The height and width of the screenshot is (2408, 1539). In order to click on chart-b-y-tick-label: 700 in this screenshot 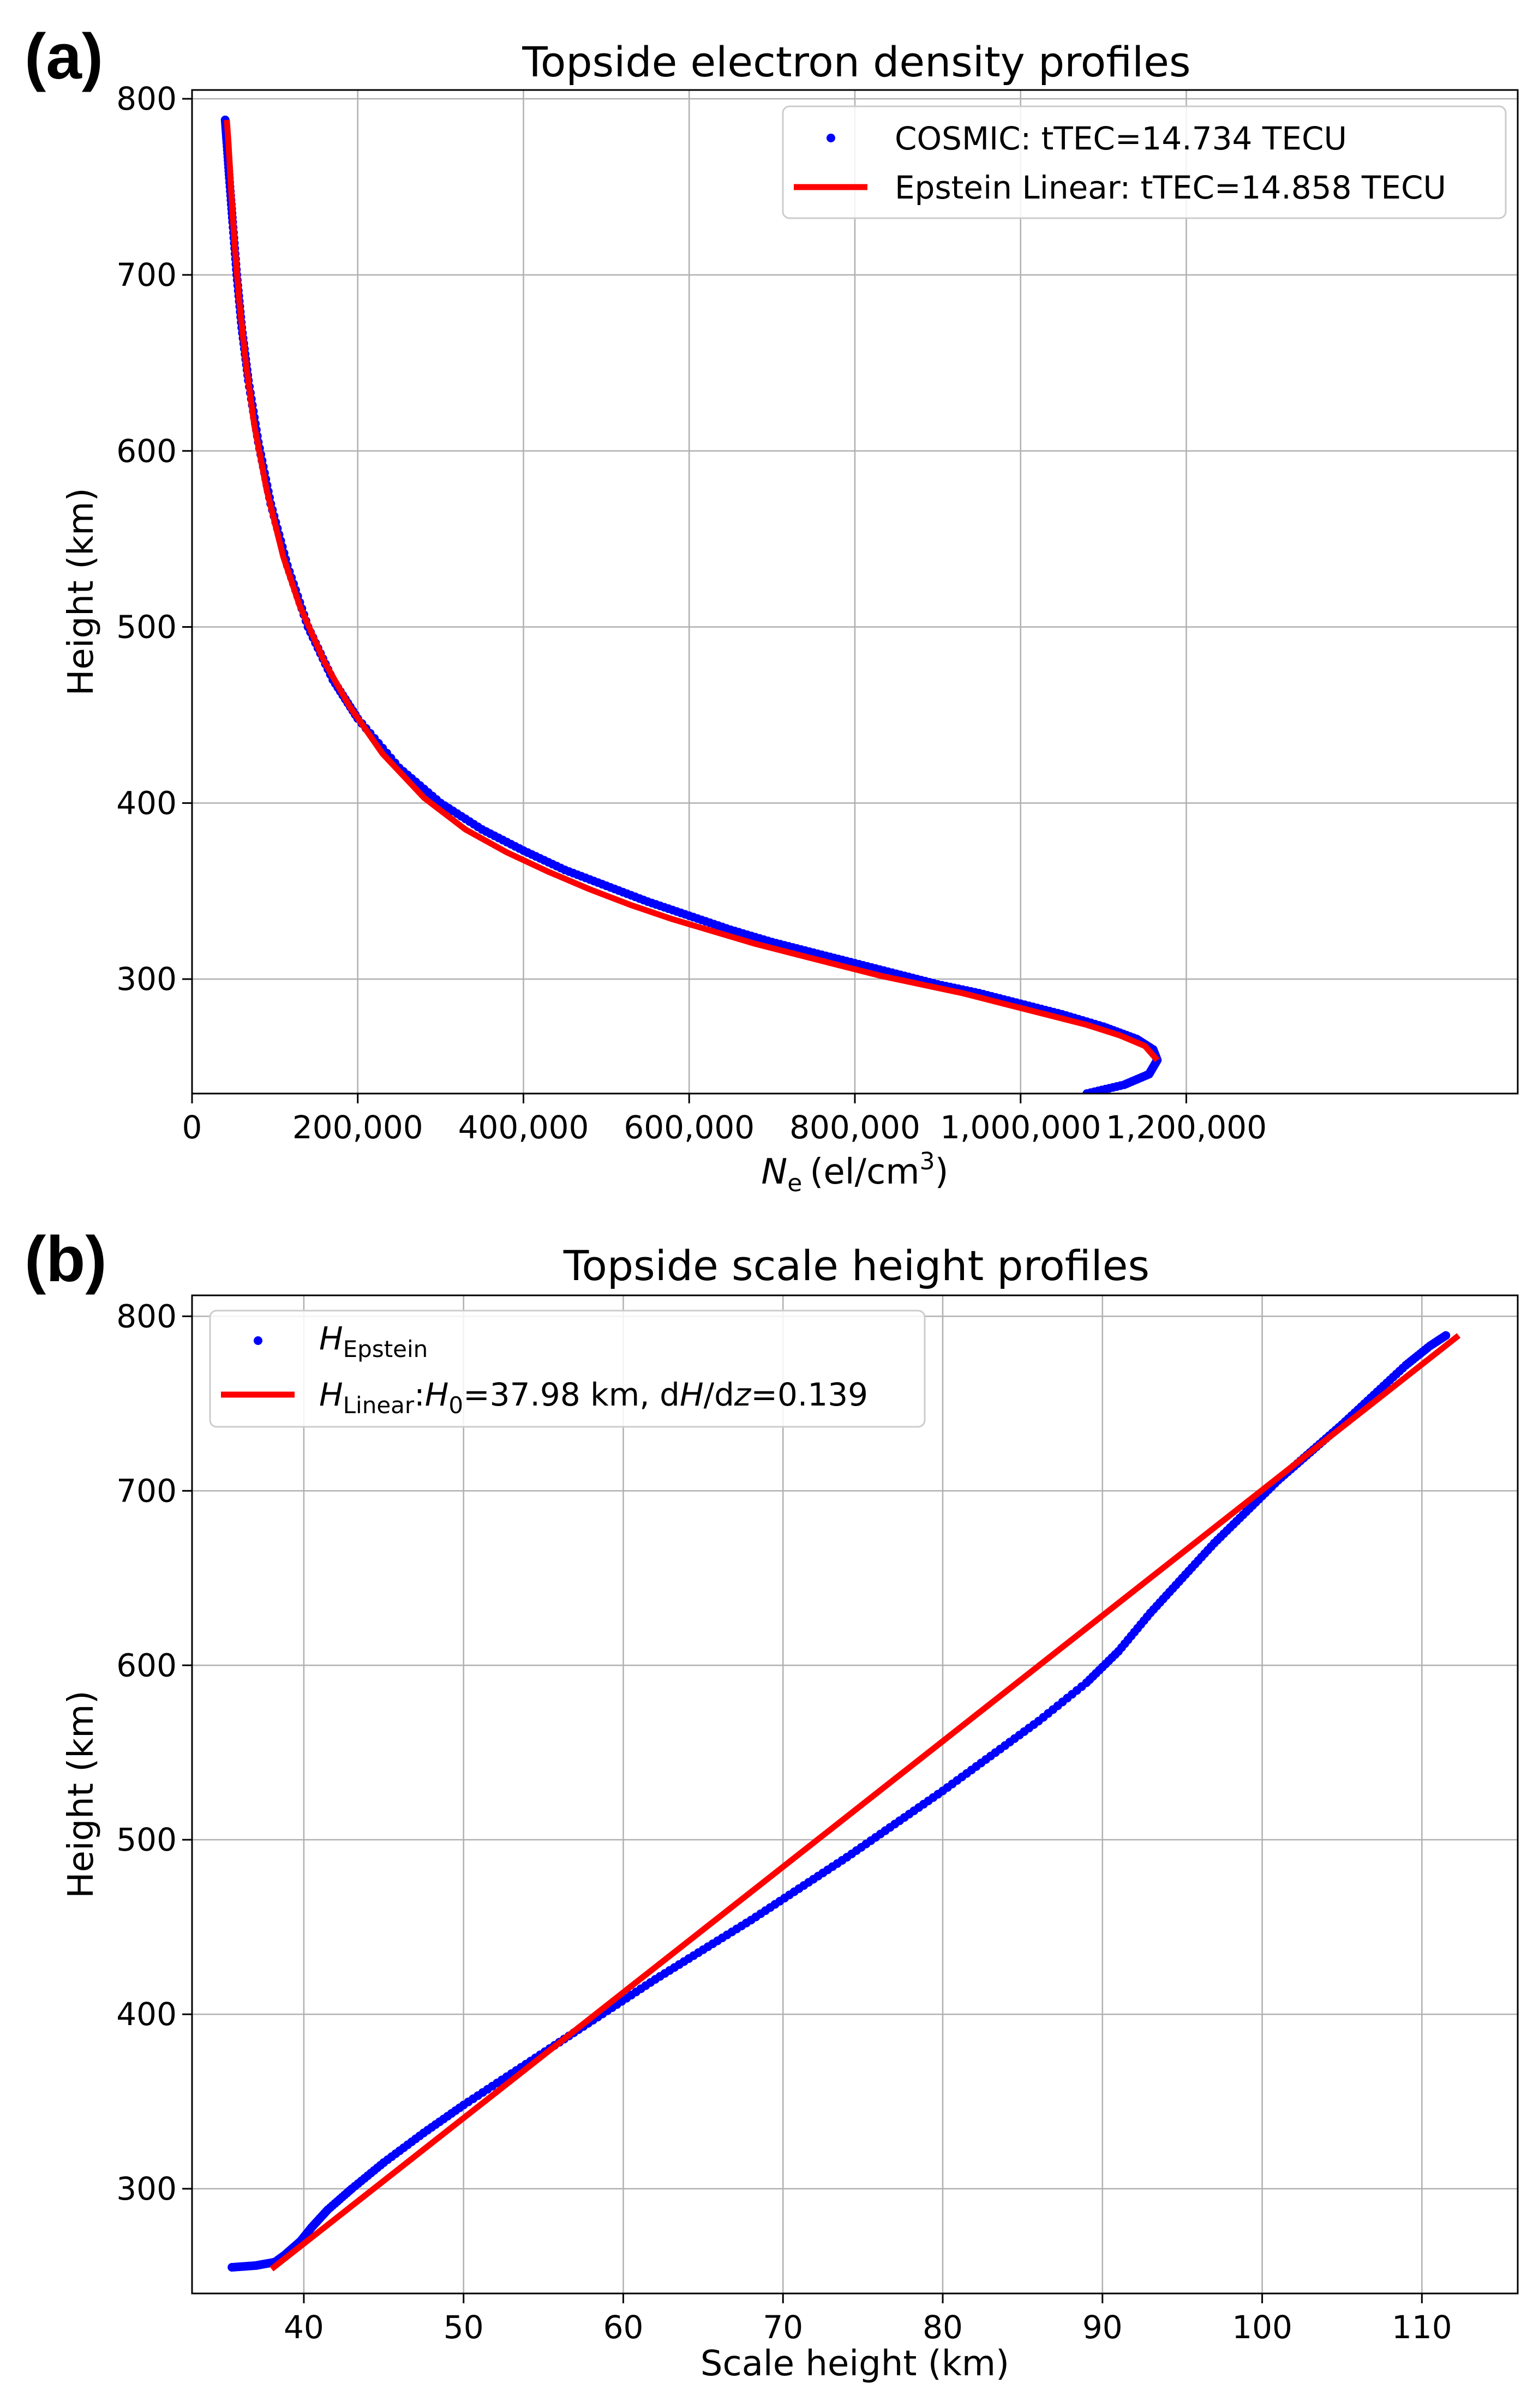, I will do `click(146, 1490)`.